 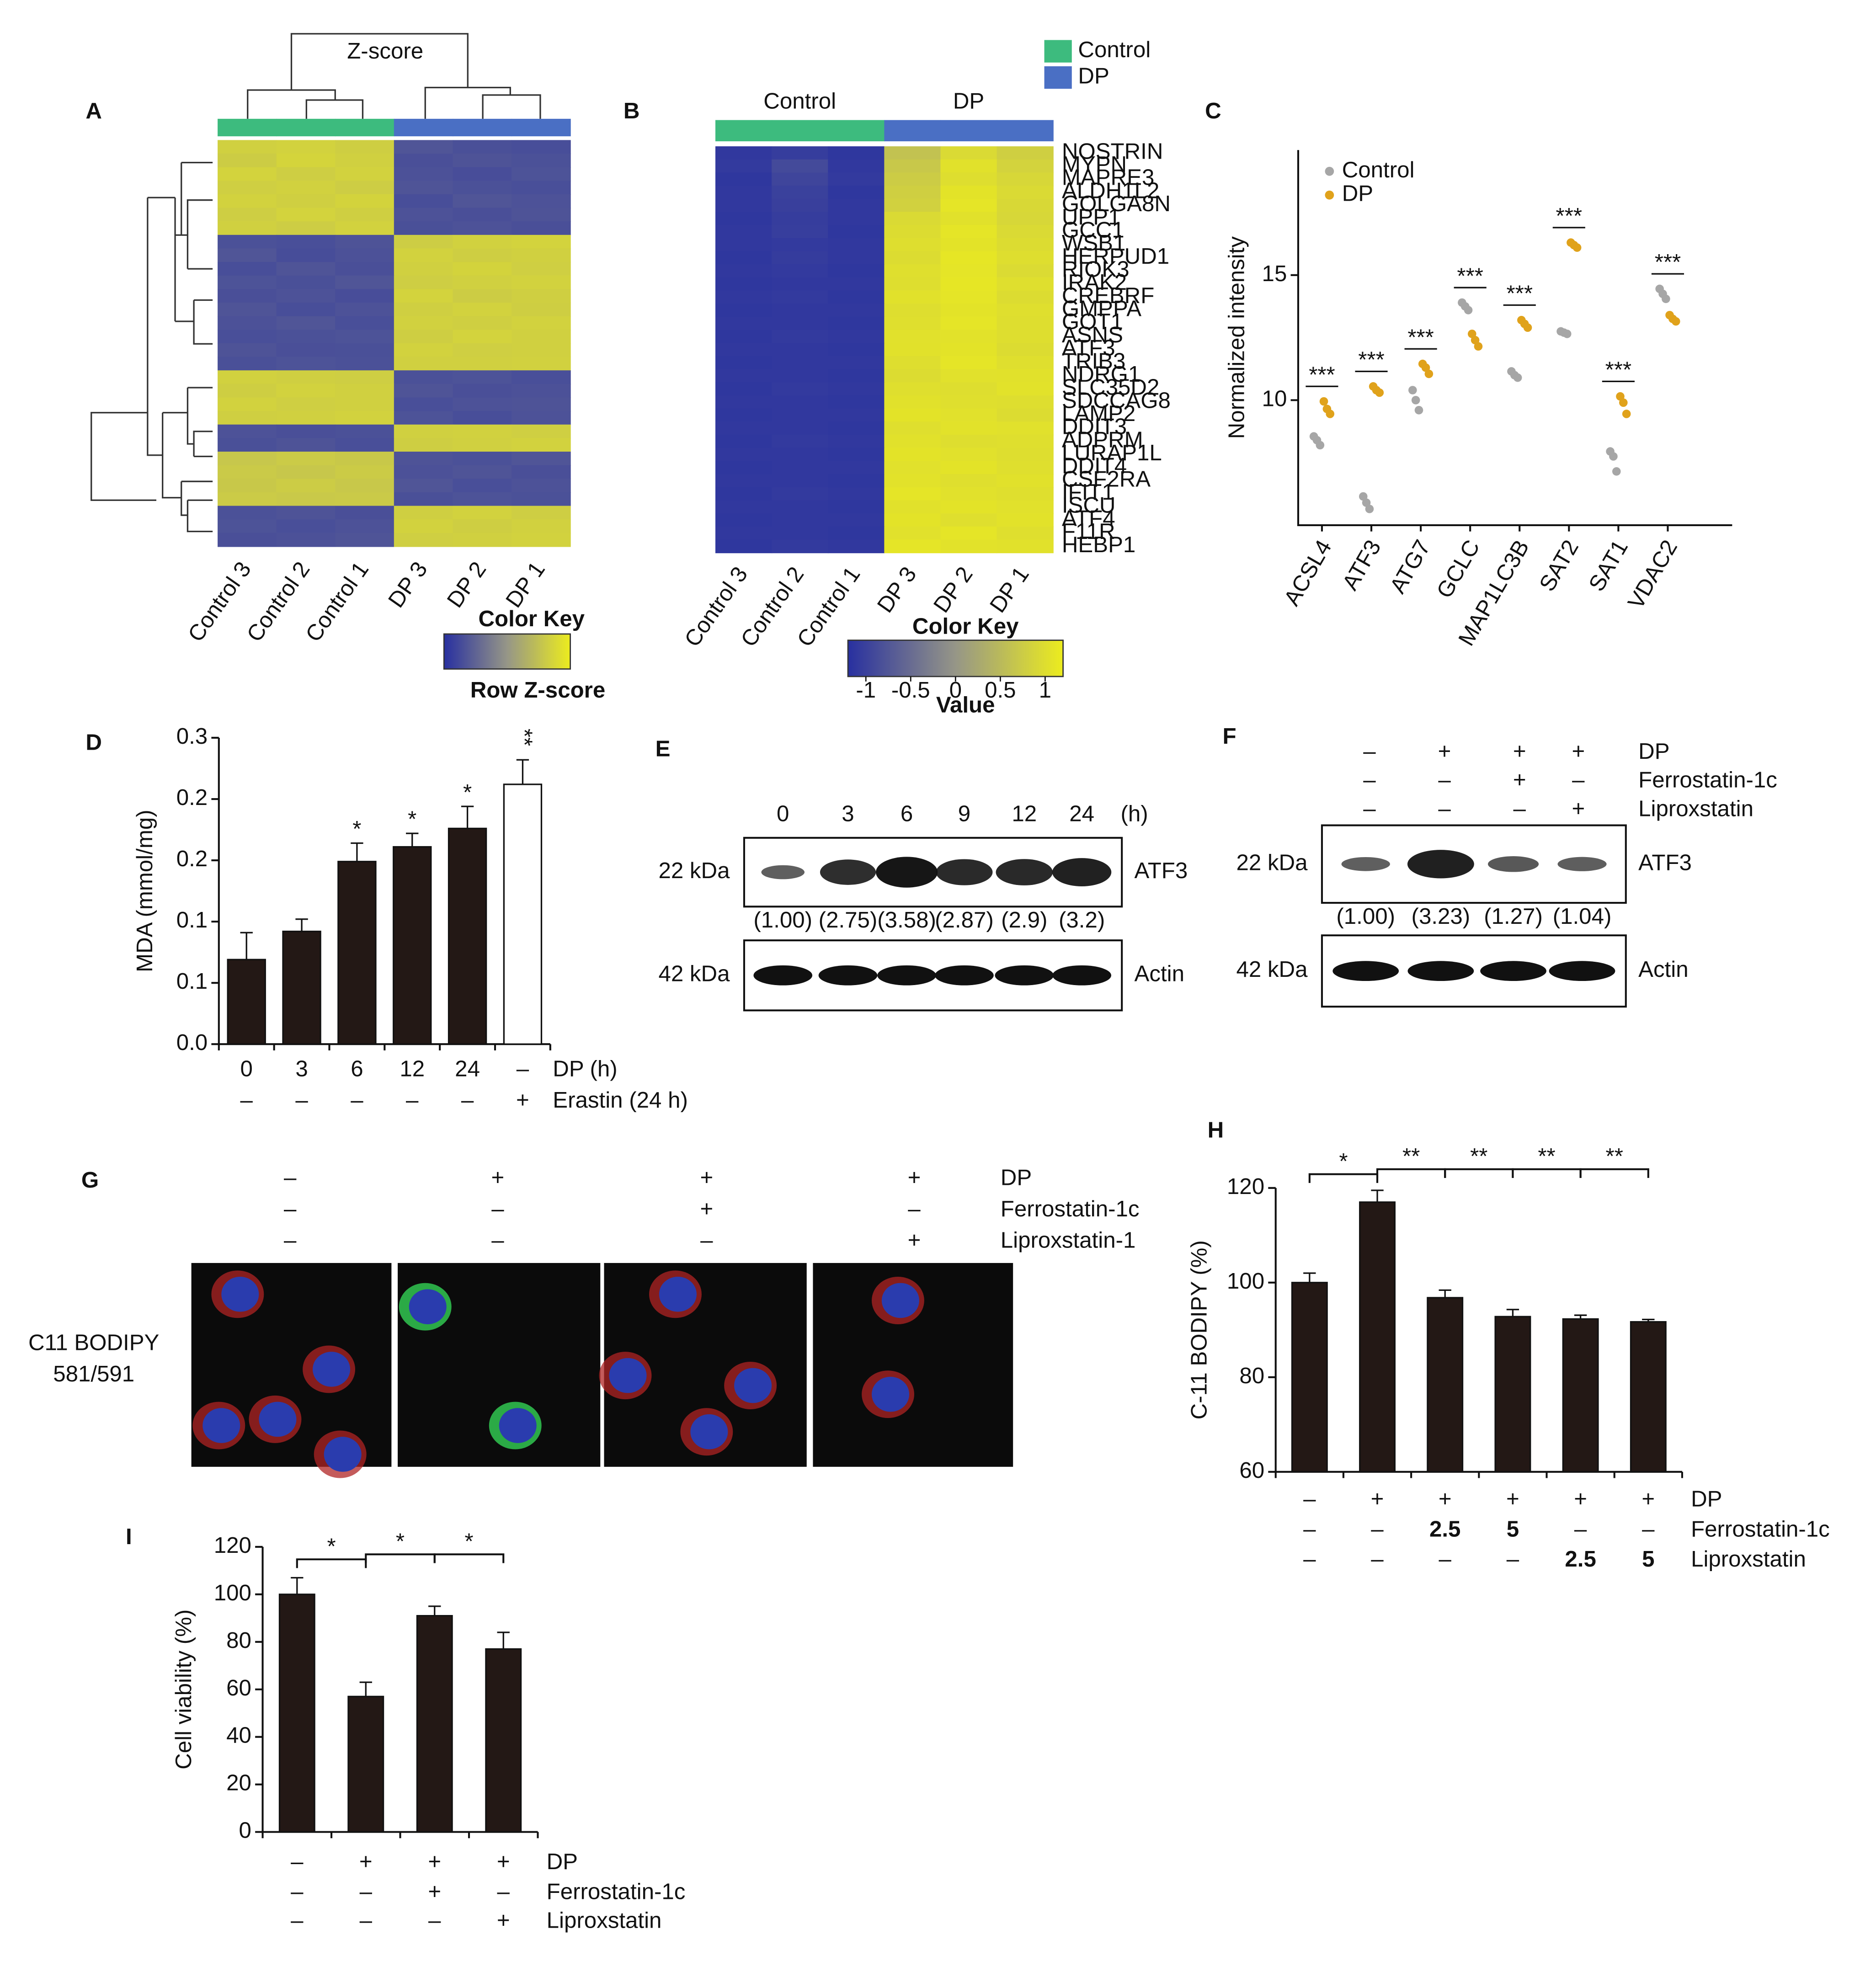 I want to click on heatmap-title: Z-score, so click(x=385, y=51).